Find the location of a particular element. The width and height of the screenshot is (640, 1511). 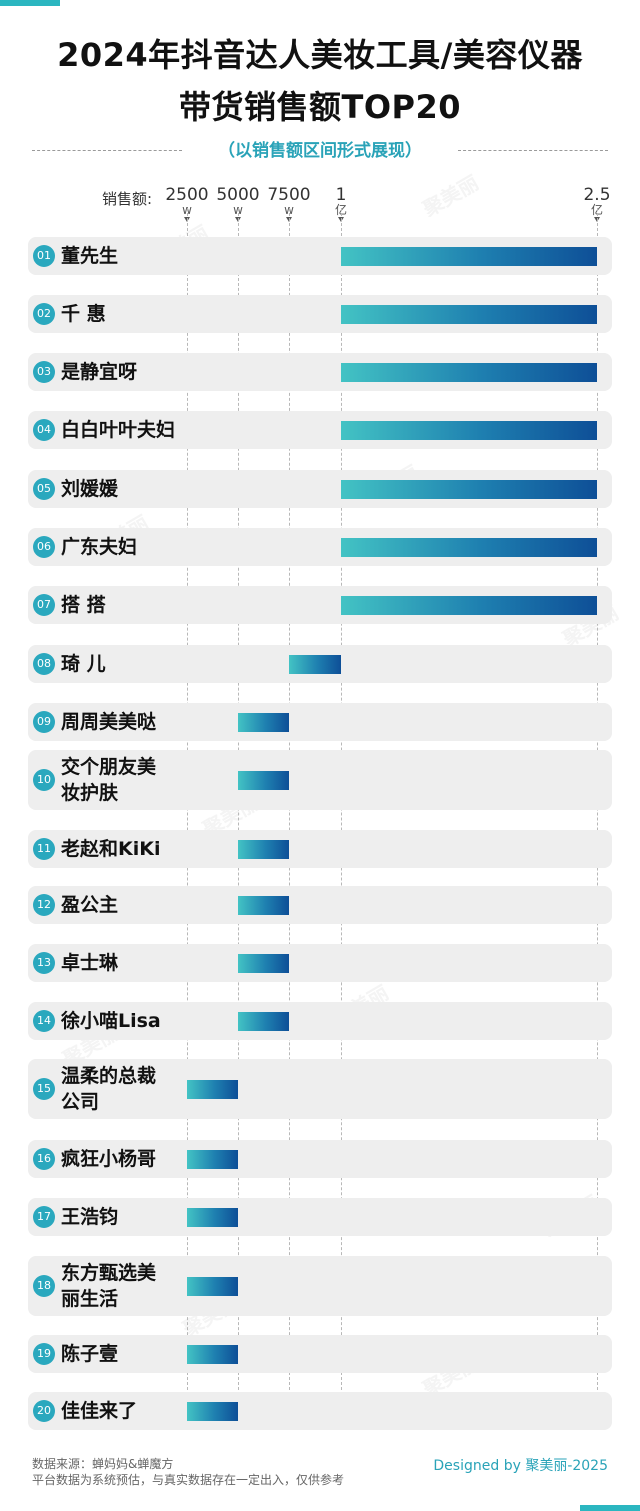

category-label: 千 惠 is located at coordinates (83, 314).